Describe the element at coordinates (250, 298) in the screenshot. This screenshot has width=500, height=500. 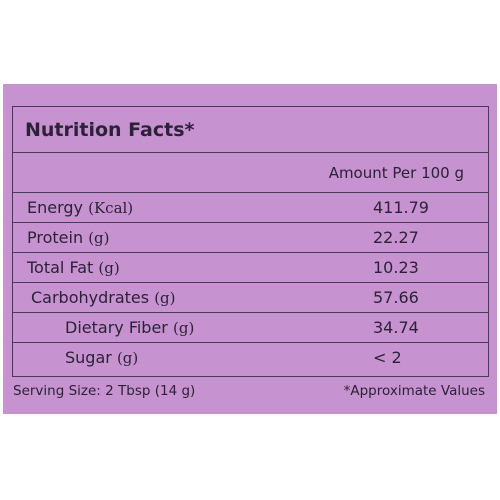
I see `table-row: Carbohydrates (g) 57.66` at that location.